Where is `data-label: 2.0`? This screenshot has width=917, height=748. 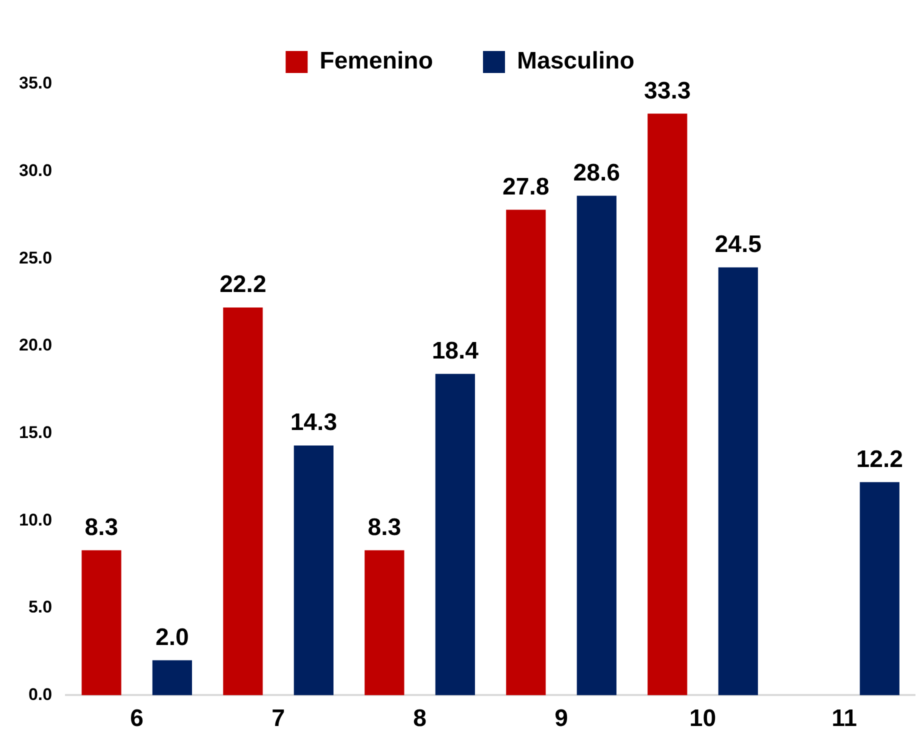
data-label: 2.0 is located at coordinates (172, 637).